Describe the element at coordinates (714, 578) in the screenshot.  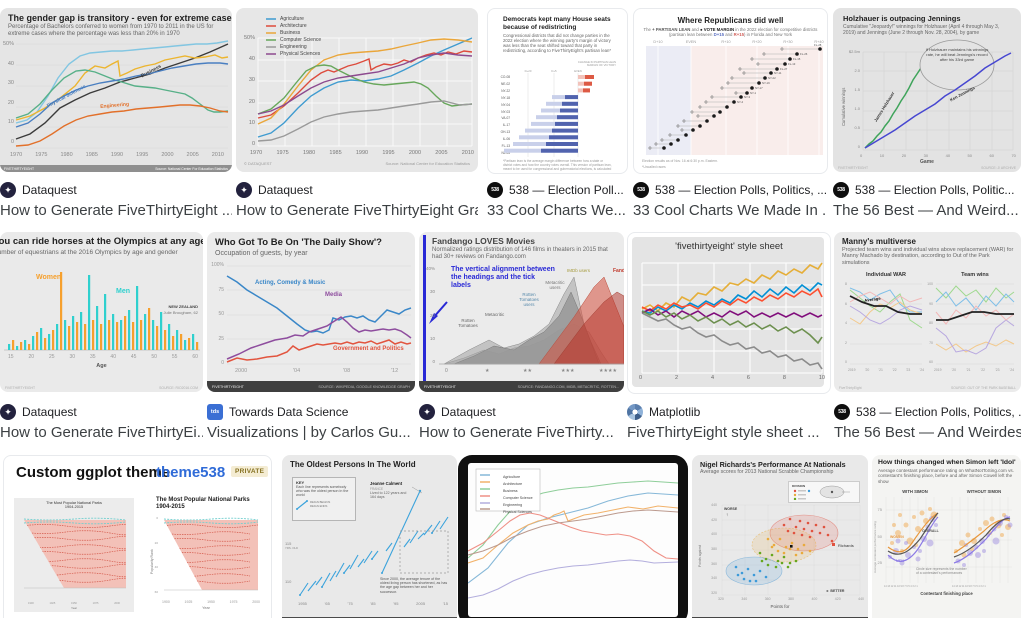
I see `y-tick: 340` at that location.